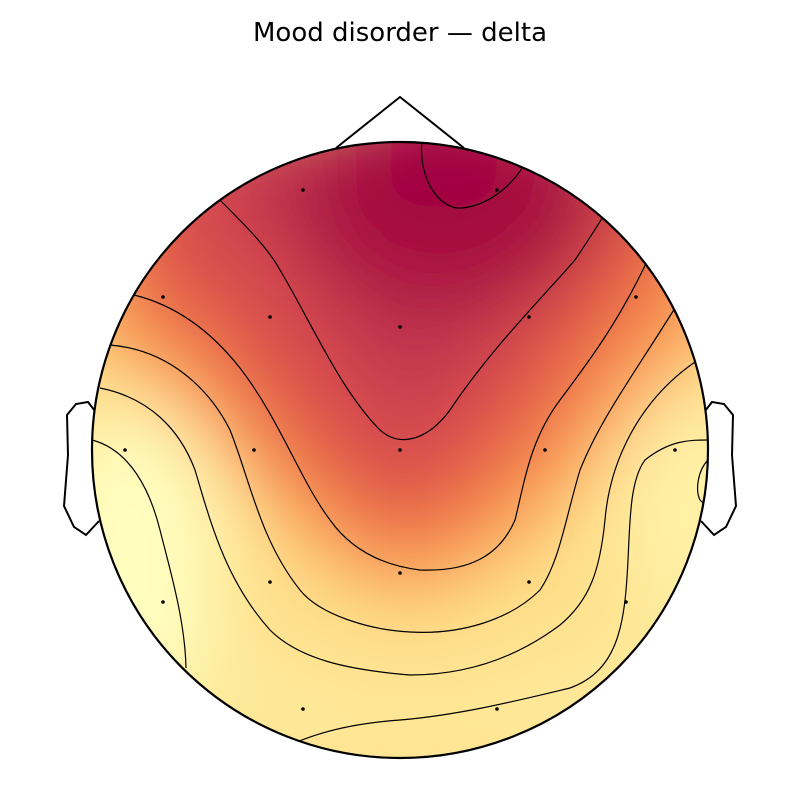 The width and height of the screenshot is (800, 800). What do you see at coordinates (529, 317) in the screenshot?
I see `electrode-f4` at bounding box center [529, 317].